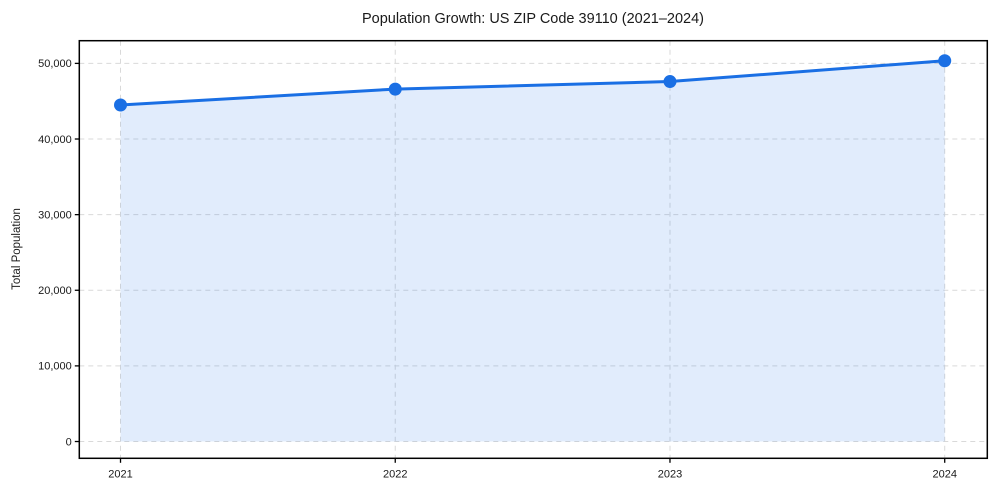 This screenshot has height=500, width=1000. What do you see at coordinates (55, 140) in the screenshot?
I see `y-tick-label: 40,000` at bounding box center [55, 140].